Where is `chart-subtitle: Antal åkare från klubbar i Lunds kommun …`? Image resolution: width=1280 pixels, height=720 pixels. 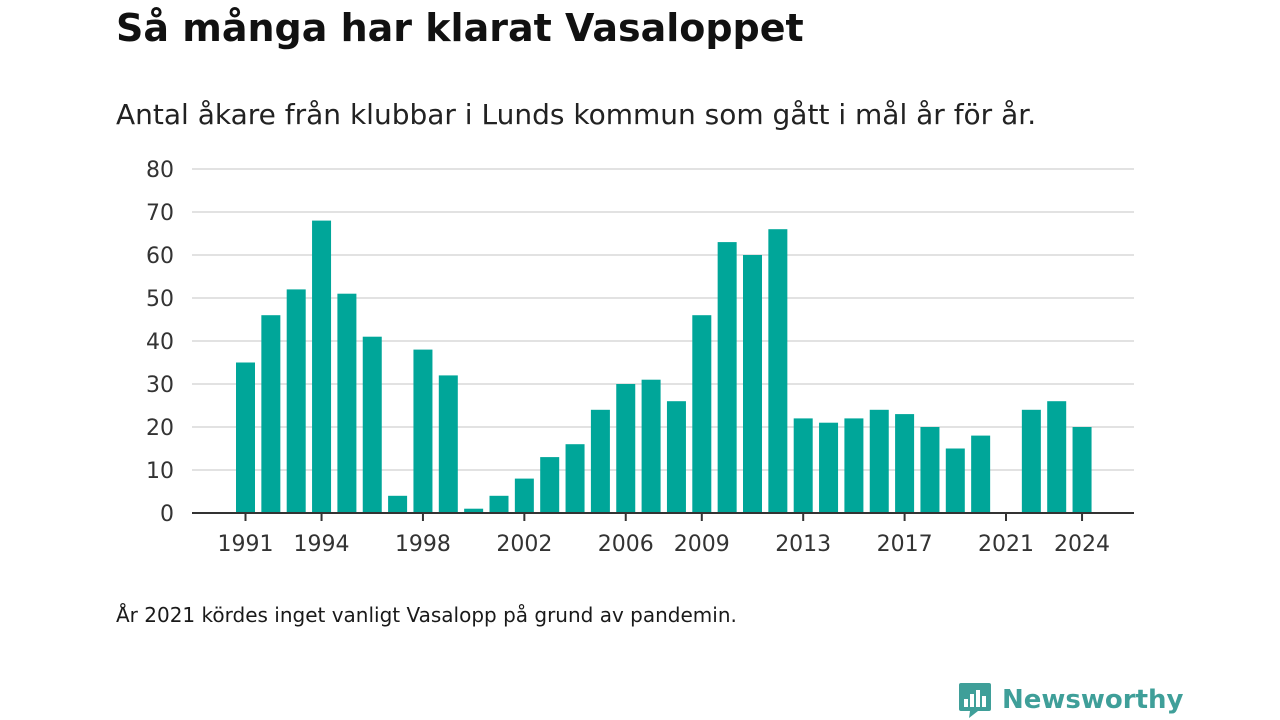 chart-subtitle: Antal åkare från klubbar i Lunds kommun … is located at coordinates (576, 114).